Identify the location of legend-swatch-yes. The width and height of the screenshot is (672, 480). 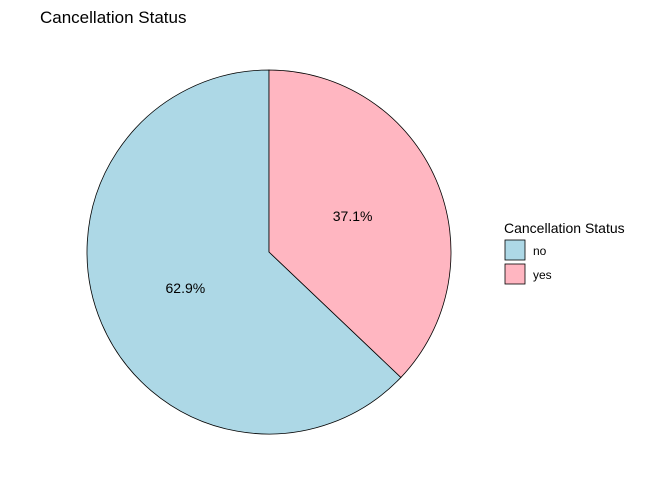
(515, 274).